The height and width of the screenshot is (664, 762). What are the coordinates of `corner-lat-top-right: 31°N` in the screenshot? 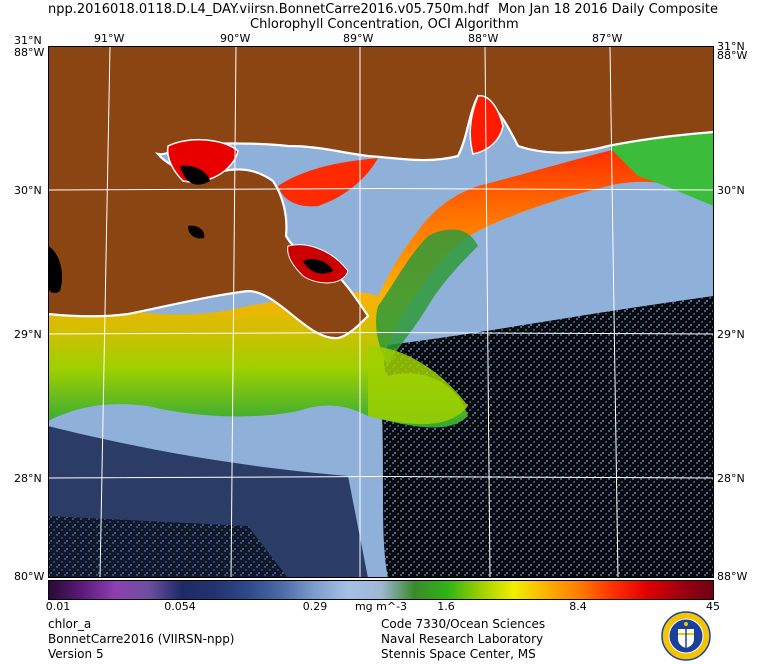 It's located at (731, 46).